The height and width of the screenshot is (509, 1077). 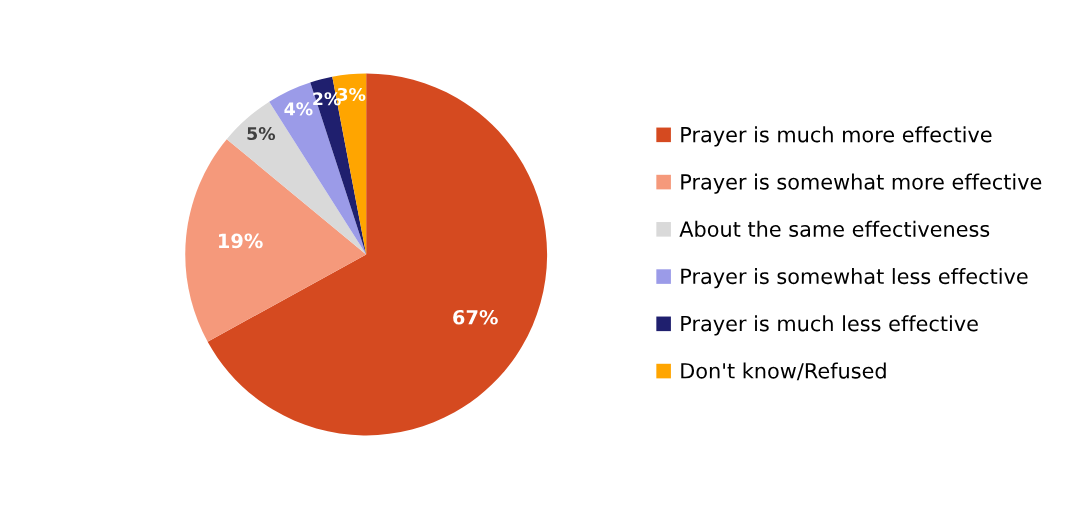 What do you see at coordinates (829, 325) in the screenshot?
I see `legend-label: Prayer is much less effective` at bounding box center [829, 325].